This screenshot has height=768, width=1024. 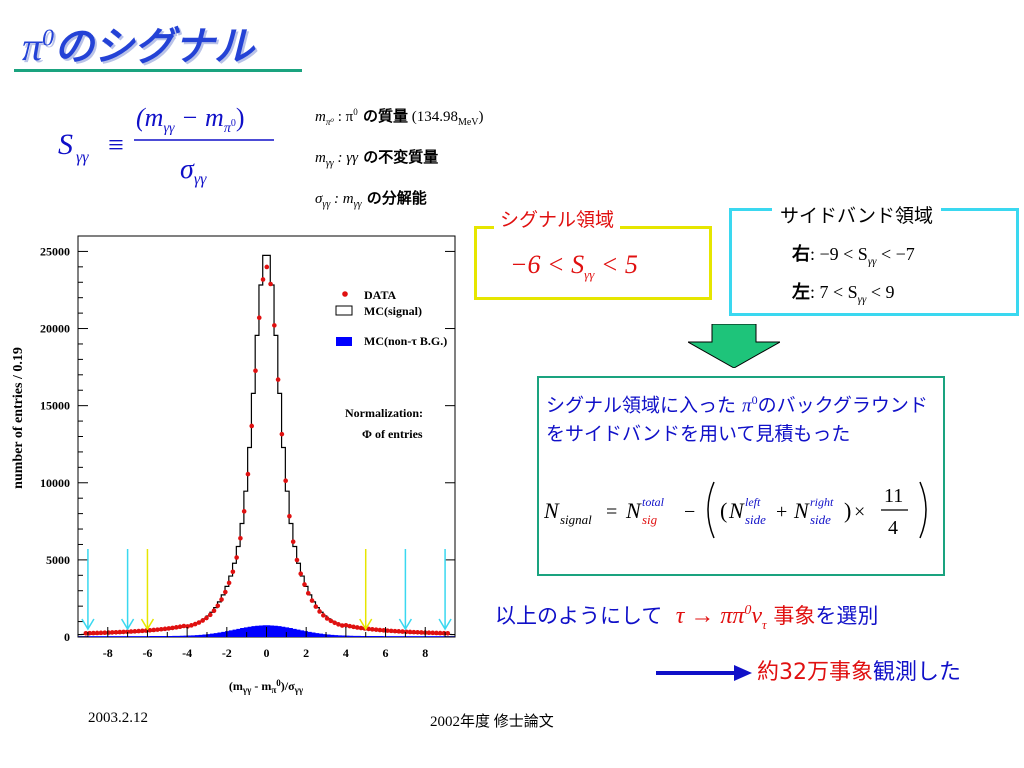 I want to click on x-tick-label: 6, so click(x=386, y=653).